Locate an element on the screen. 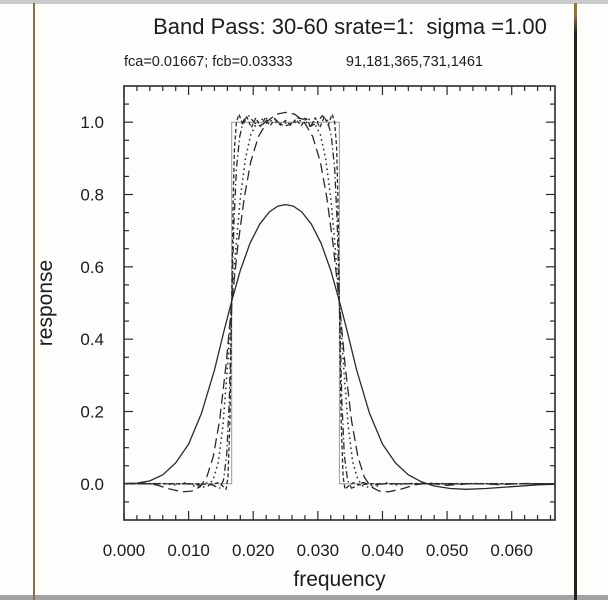  chart-title: Band Pass: 30-60 srate=1: sigma =1.00 is located at coordinates (350, 26).